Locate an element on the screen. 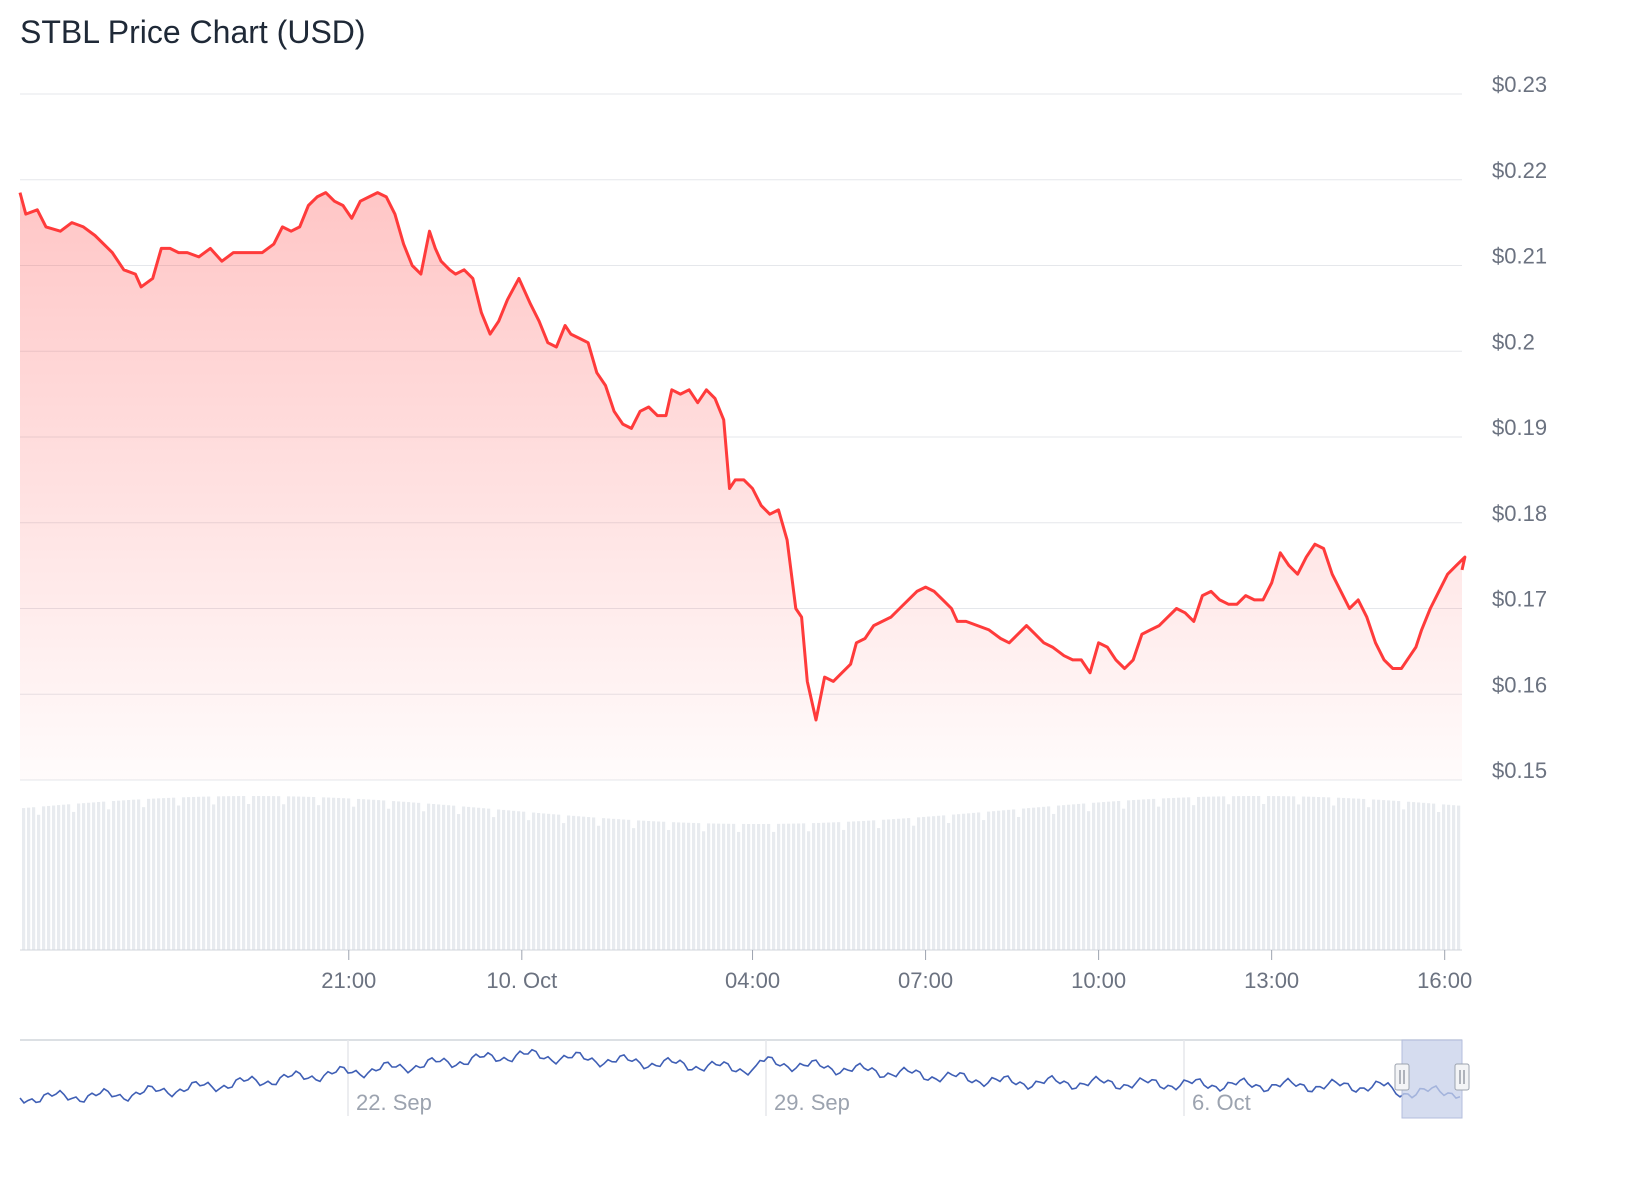  x-tick-label: 16:00 is located at coordinates (1444, 980).